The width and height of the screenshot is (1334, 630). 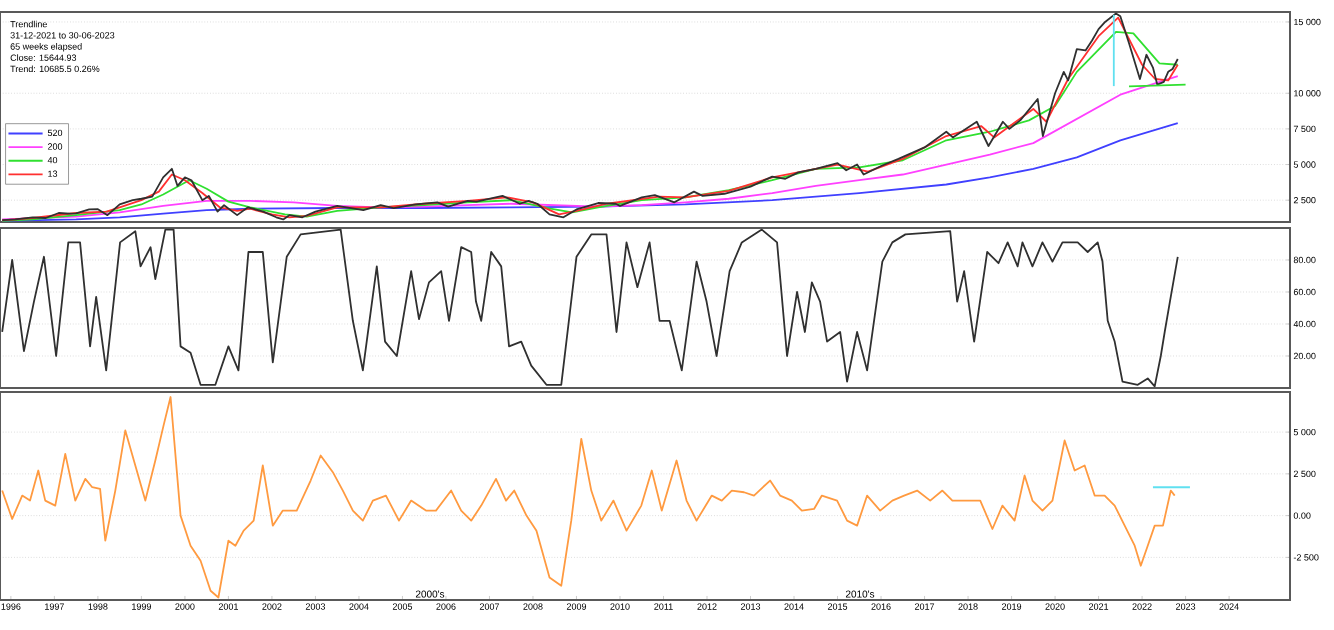 What do you see at coordinates (1306, 557) in the screenshot?
I see `y-tick-label: -2 500` at bounding box center [1306, 557].